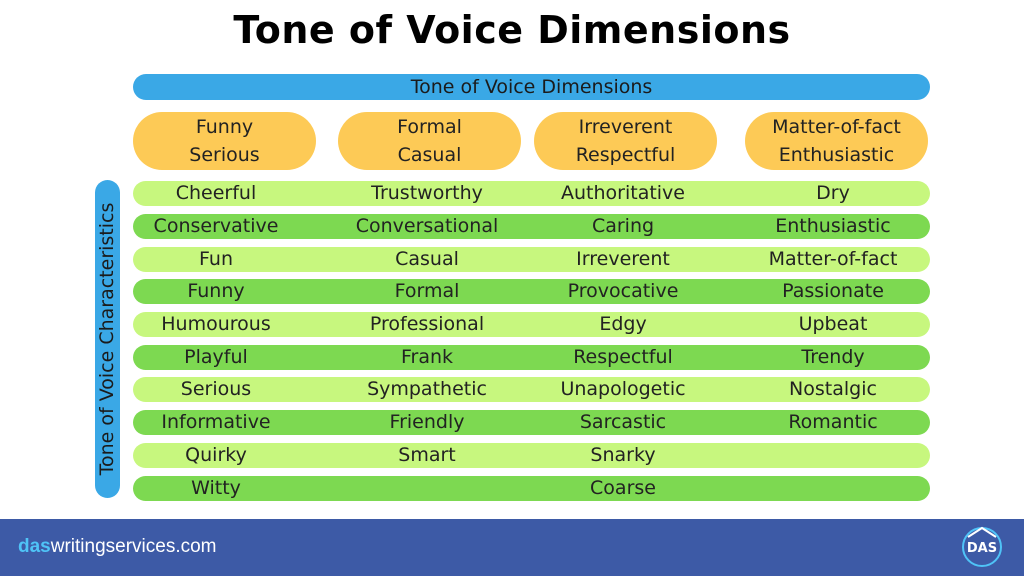 The image size is (1024, 576). Describe the element at coordinates (531, 357) in the screenshot. I see `characteristics-row: Playful Frank Respectful Trendy` at that location.